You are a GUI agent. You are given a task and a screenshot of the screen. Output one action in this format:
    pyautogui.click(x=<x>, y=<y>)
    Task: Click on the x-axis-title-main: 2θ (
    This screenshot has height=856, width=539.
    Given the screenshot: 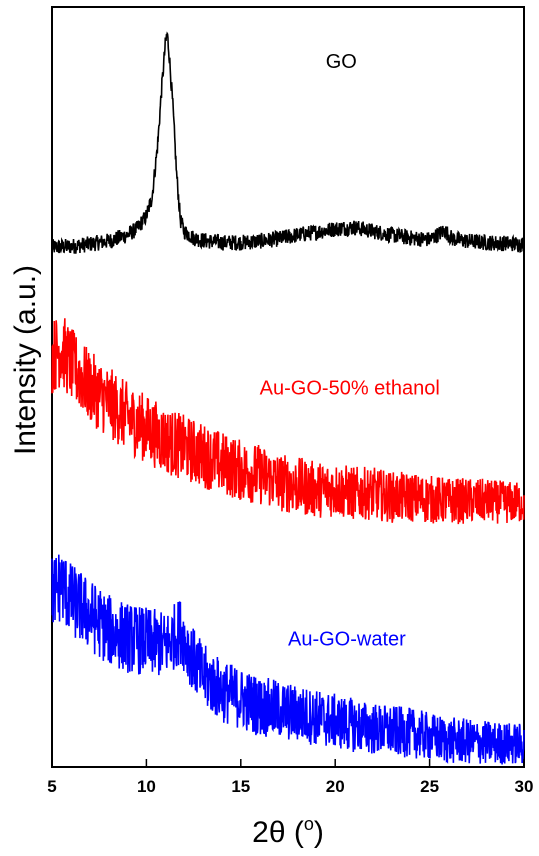 What is the action you would take?
    pyautogui.click(x=278, y=832)
    